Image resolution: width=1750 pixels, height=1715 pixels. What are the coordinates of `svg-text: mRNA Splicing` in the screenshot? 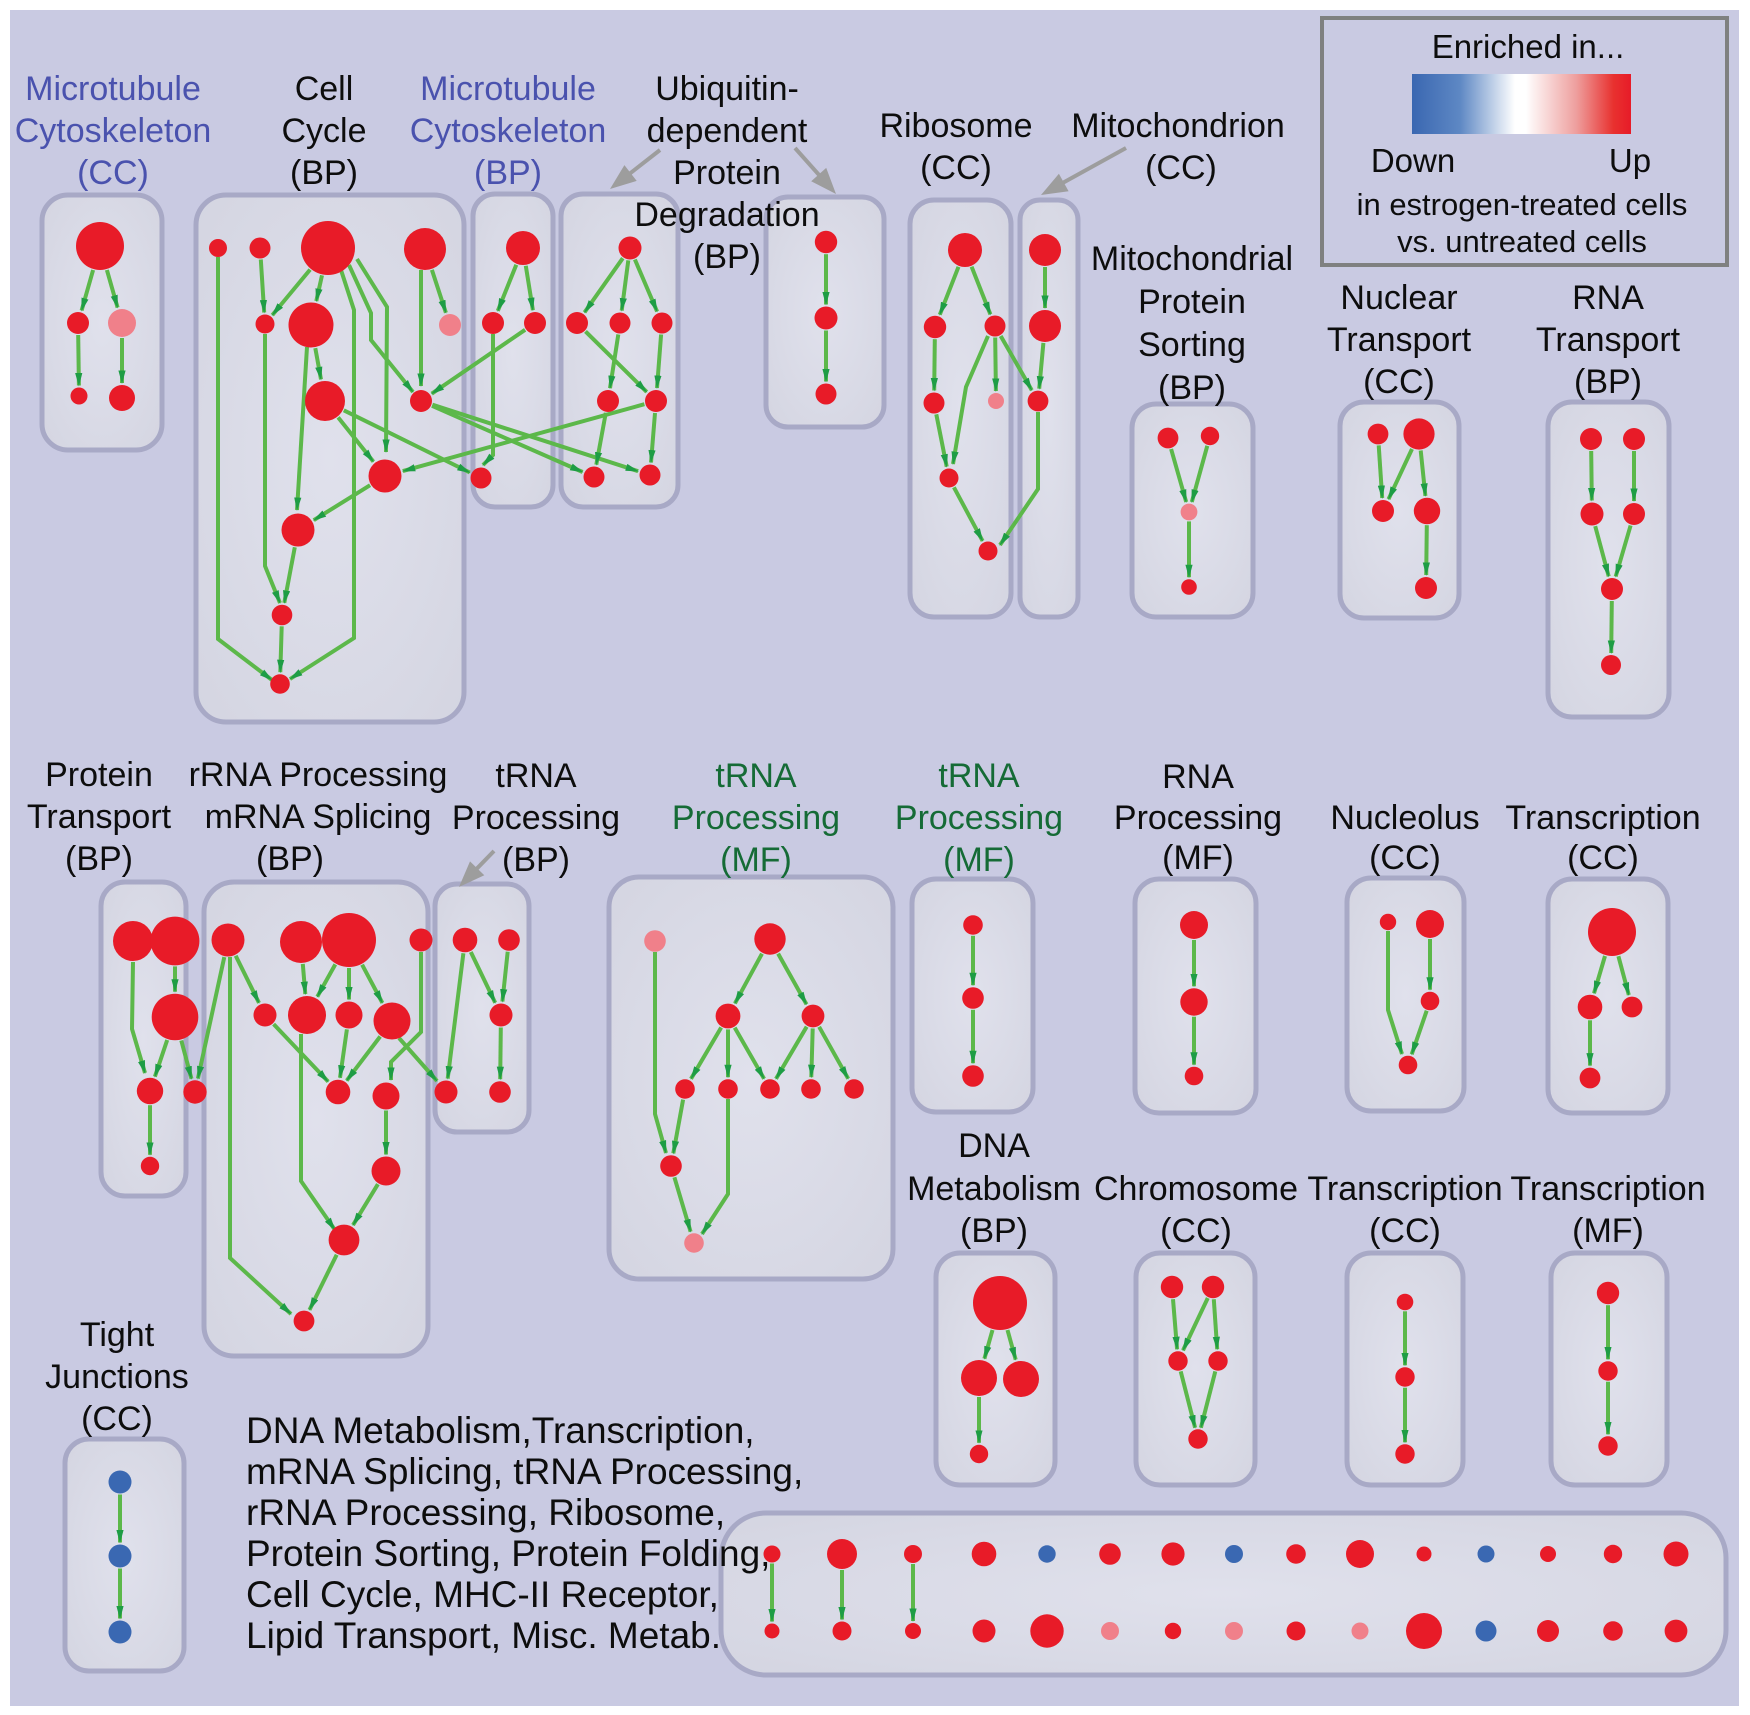 It's located at (318, 817).